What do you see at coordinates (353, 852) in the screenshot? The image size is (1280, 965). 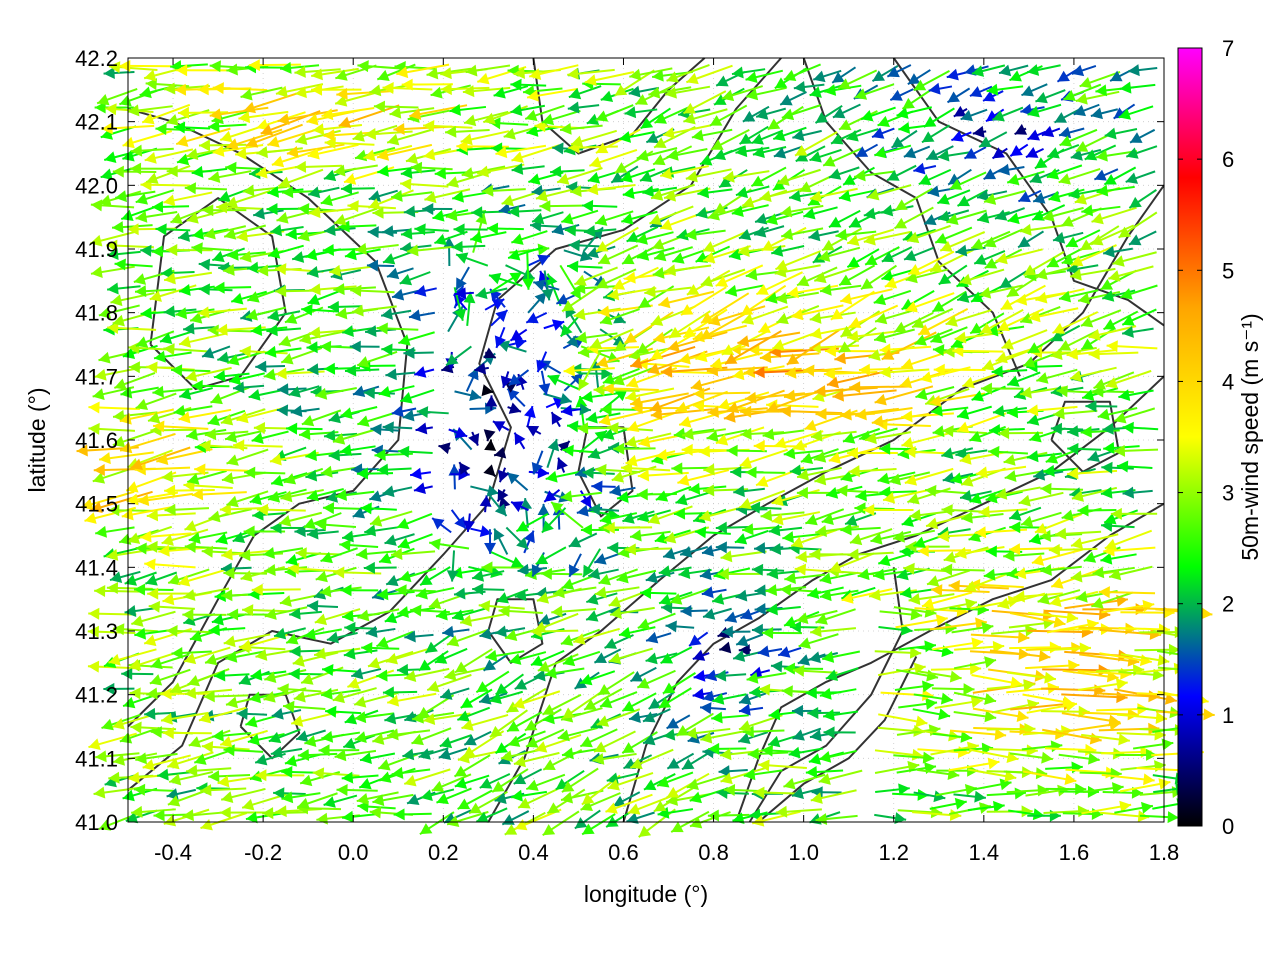 I see `x-tick-label: 0.0` at bounding box center [353, 852].